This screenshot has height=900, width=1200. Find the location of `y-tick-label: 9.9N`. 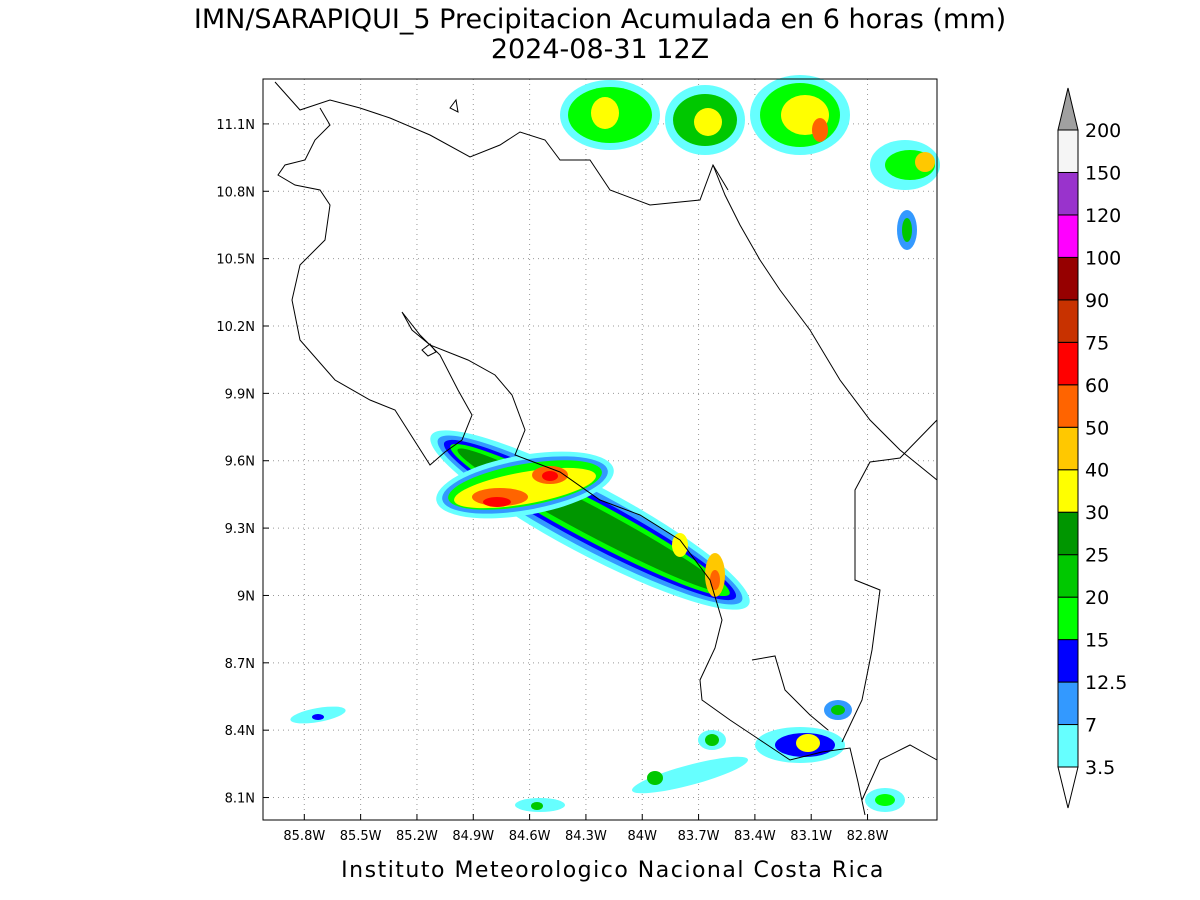

y-tick-label: 9.9N is located at coordinates (240, 394).